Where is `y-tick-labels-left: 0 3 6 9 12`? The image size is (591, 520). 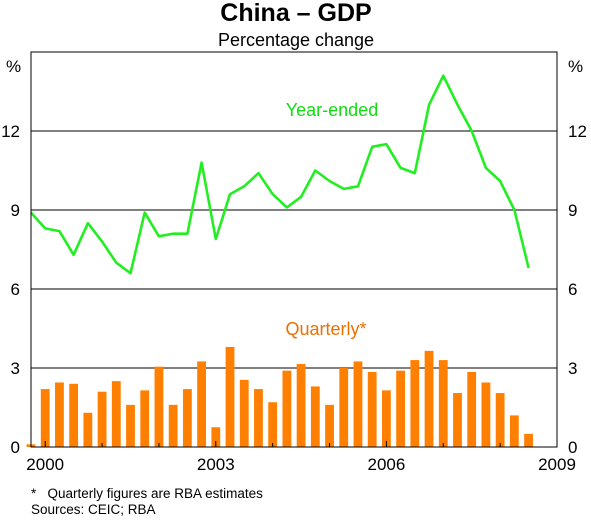 y-tick-labels-left: 0 3 6 9 12 is located at coordinates (10, 289).